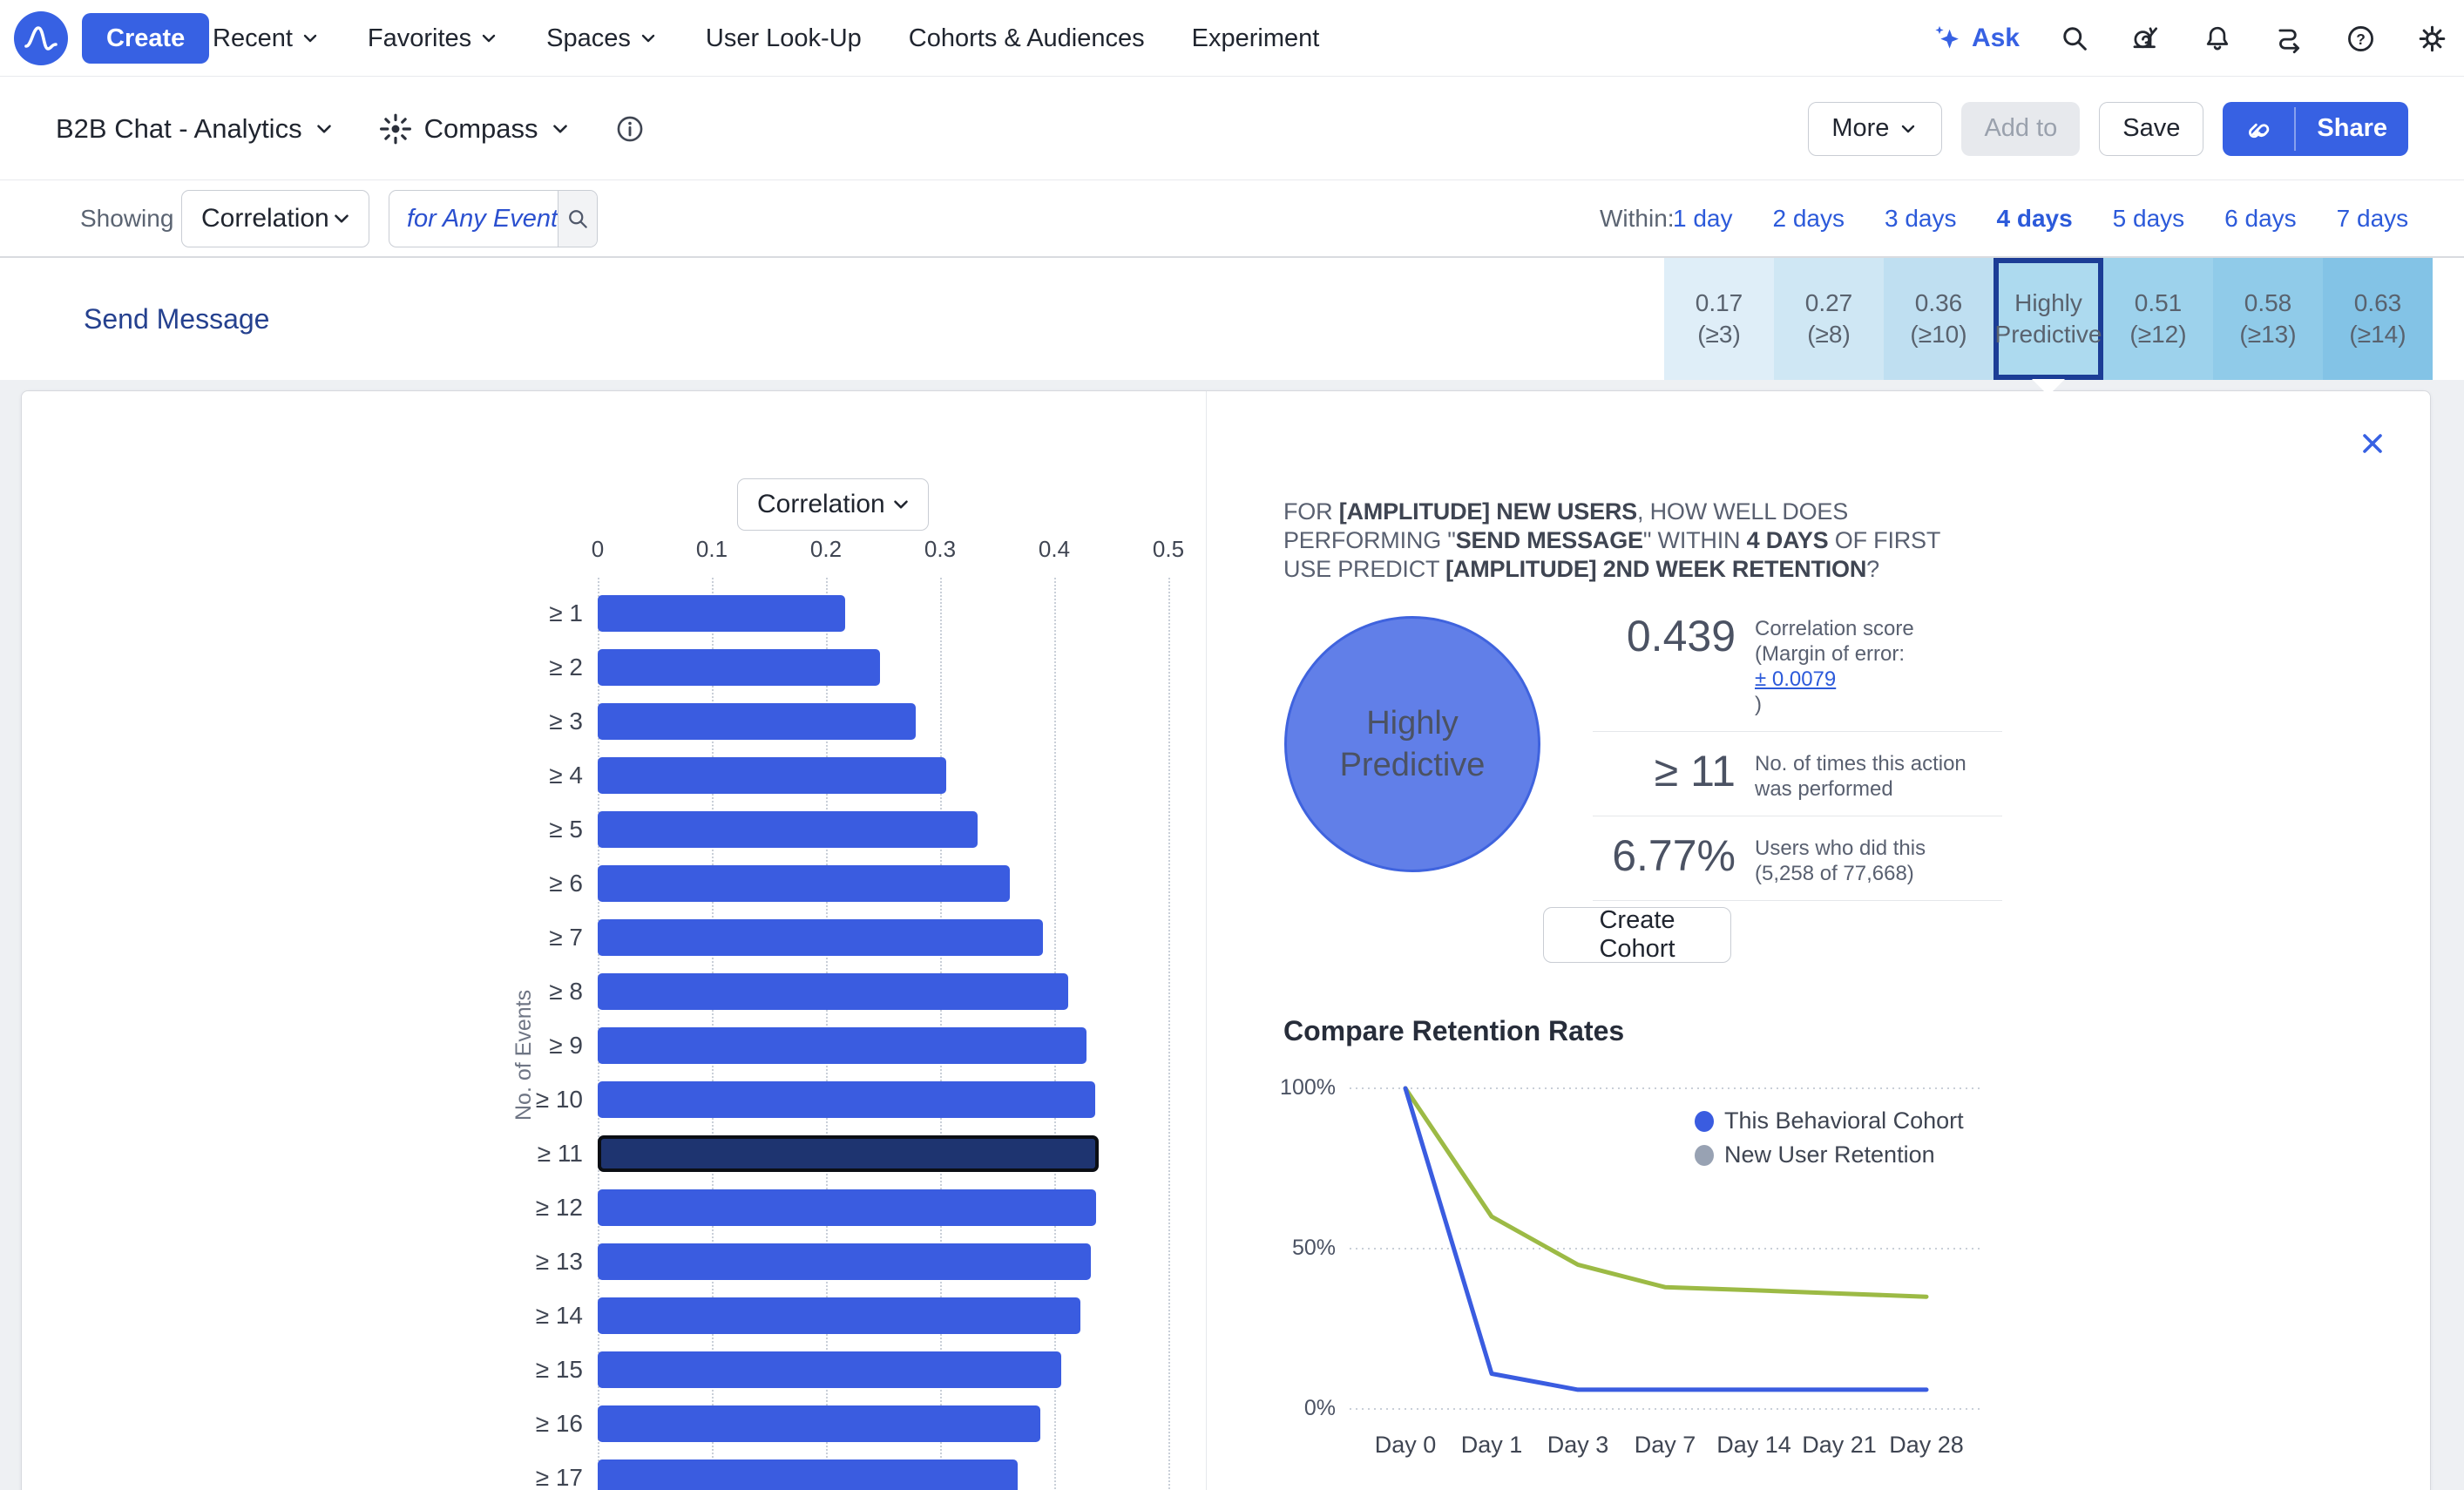 This screenshot has width=2464, height=1490. What do you see at coordinates (1026, 38) in the screenshot?
I see `nav-item-cohorts-amp-audiences: Cohorts & Audiences` at bounding box center [1026, 38].